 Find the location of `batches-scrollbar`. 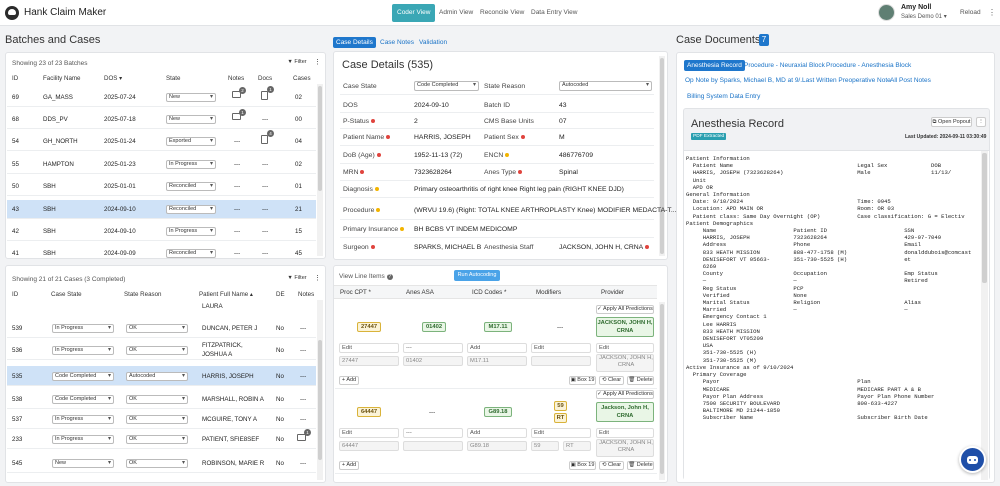

batches-scrollbar is located at coordinates (320, 138).